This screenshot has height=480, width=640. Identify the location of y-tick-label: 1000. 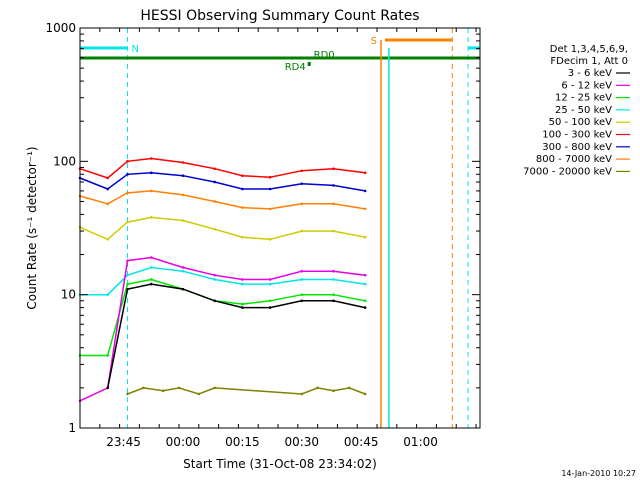
(60, 28).